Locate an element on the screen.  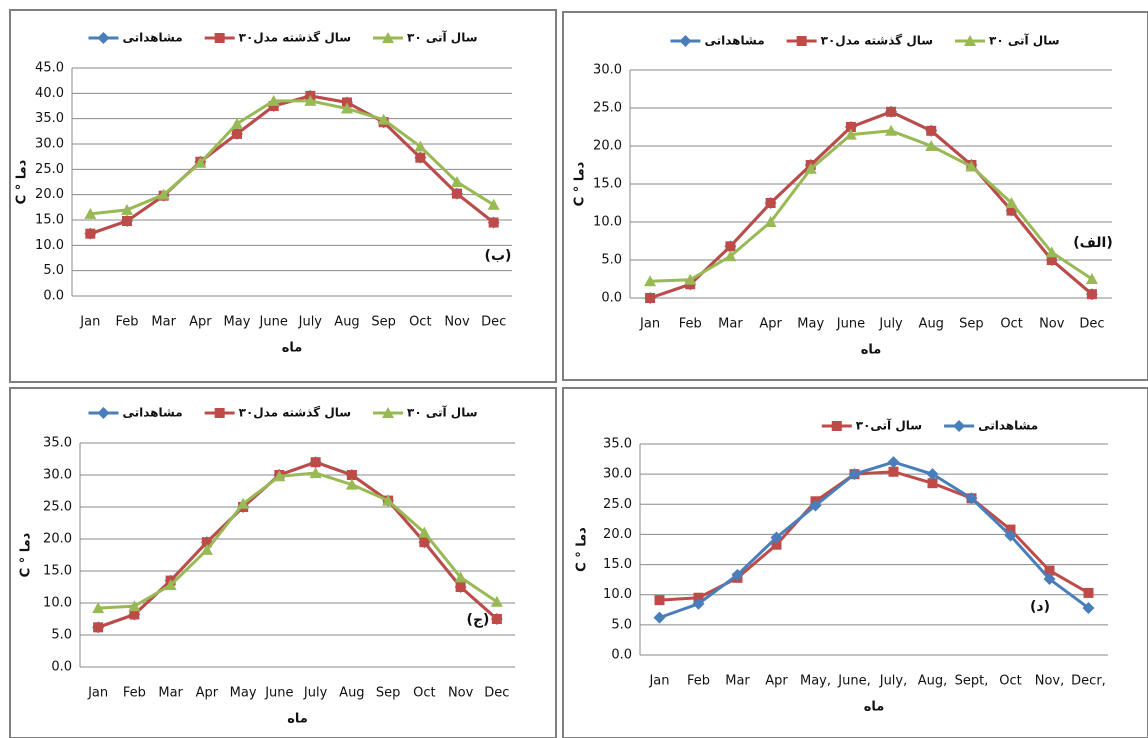
x-tick-label: Sept, is located at coordinates (972, 681).